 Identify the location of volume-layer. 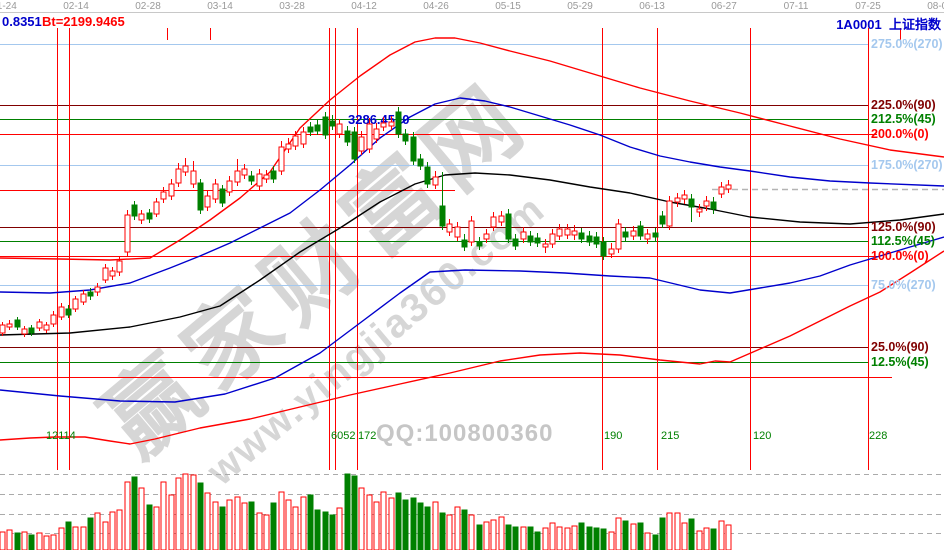
(366, 511).